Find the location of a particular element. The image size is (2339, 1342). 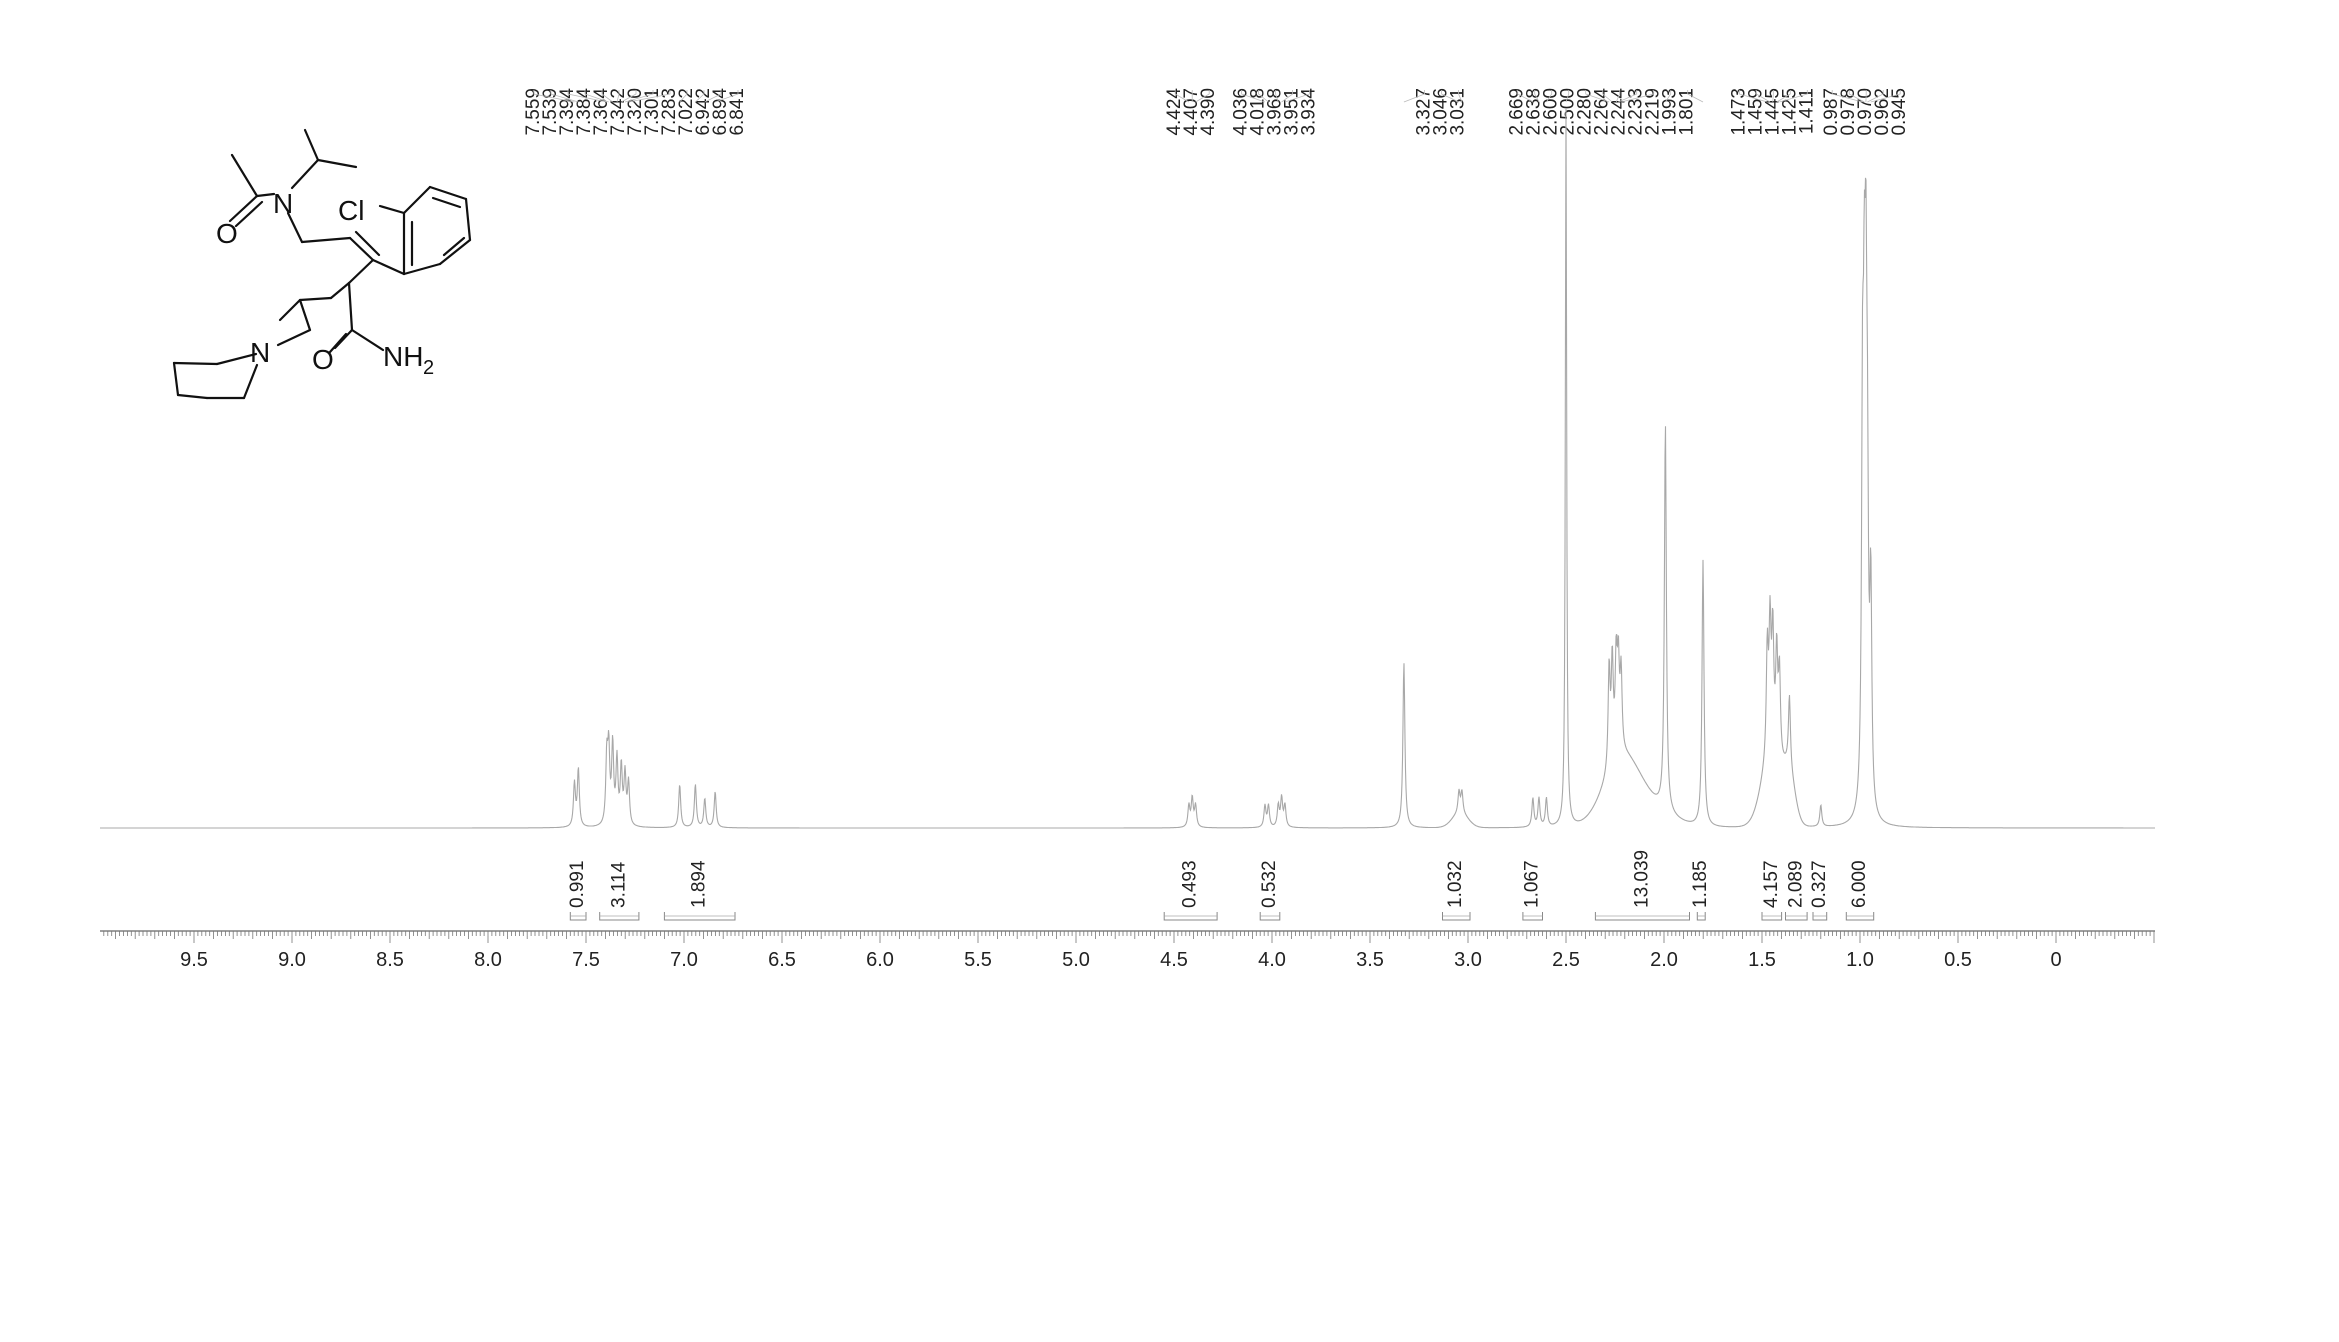

peak-label: 2.264 is located at coordinates (1602, 112).